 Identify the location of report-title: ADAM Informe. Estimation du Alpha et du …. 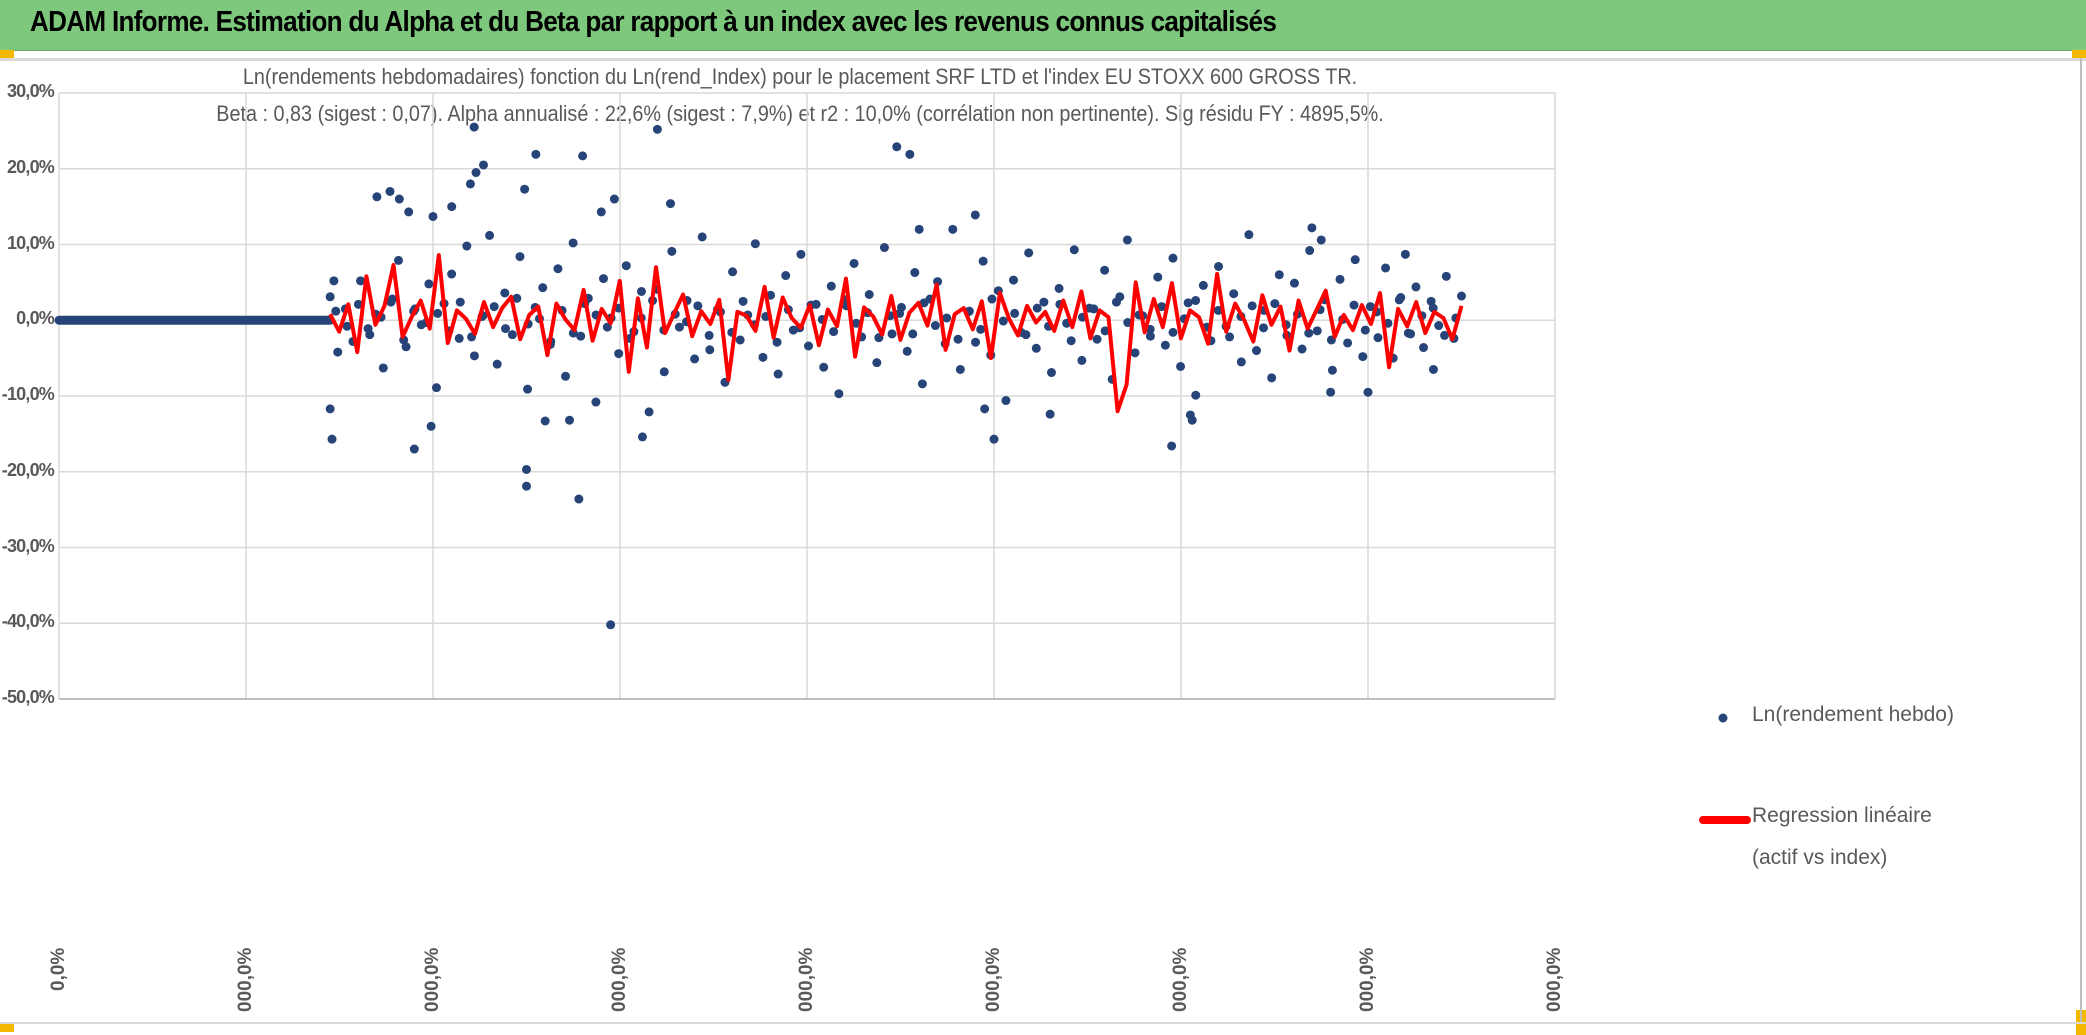
(653, 22).